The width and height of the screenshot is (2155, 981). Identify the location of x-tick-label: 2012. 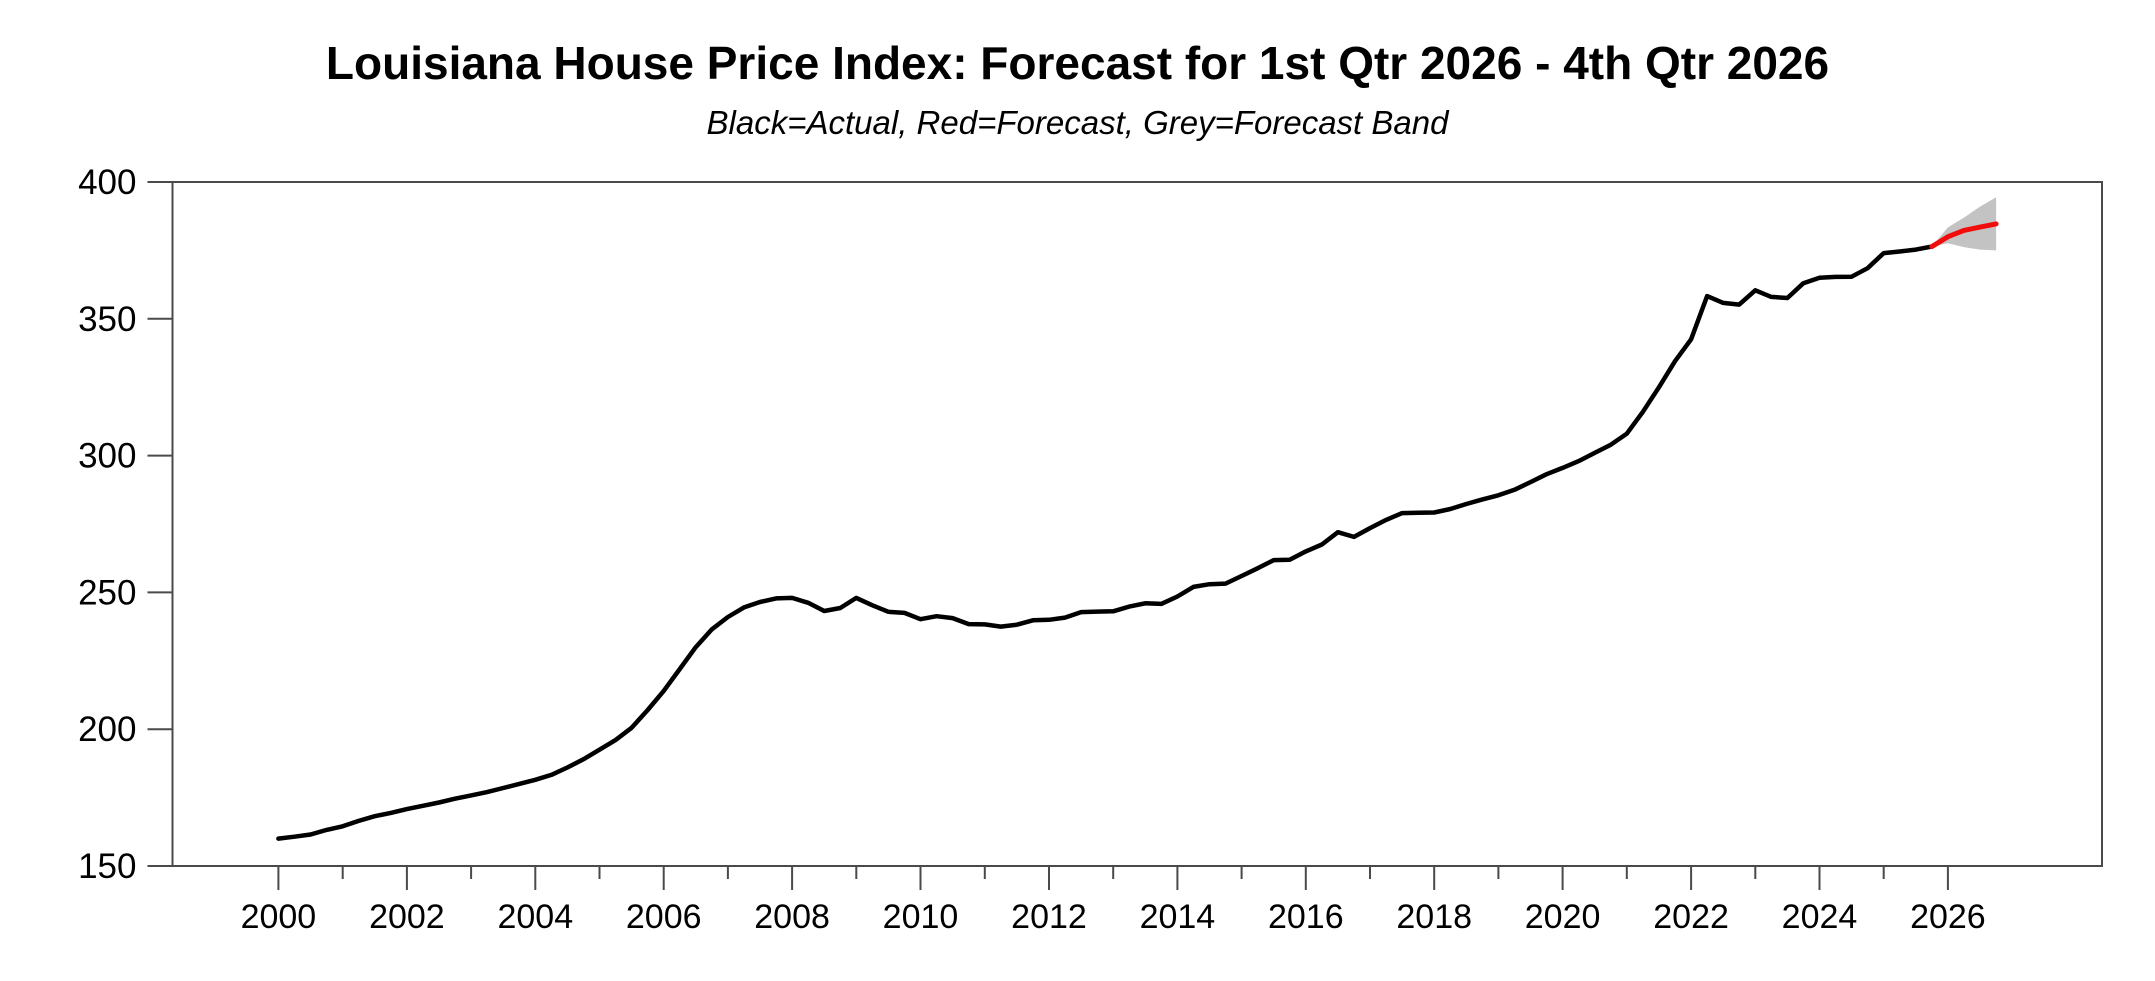
(1049, 917).